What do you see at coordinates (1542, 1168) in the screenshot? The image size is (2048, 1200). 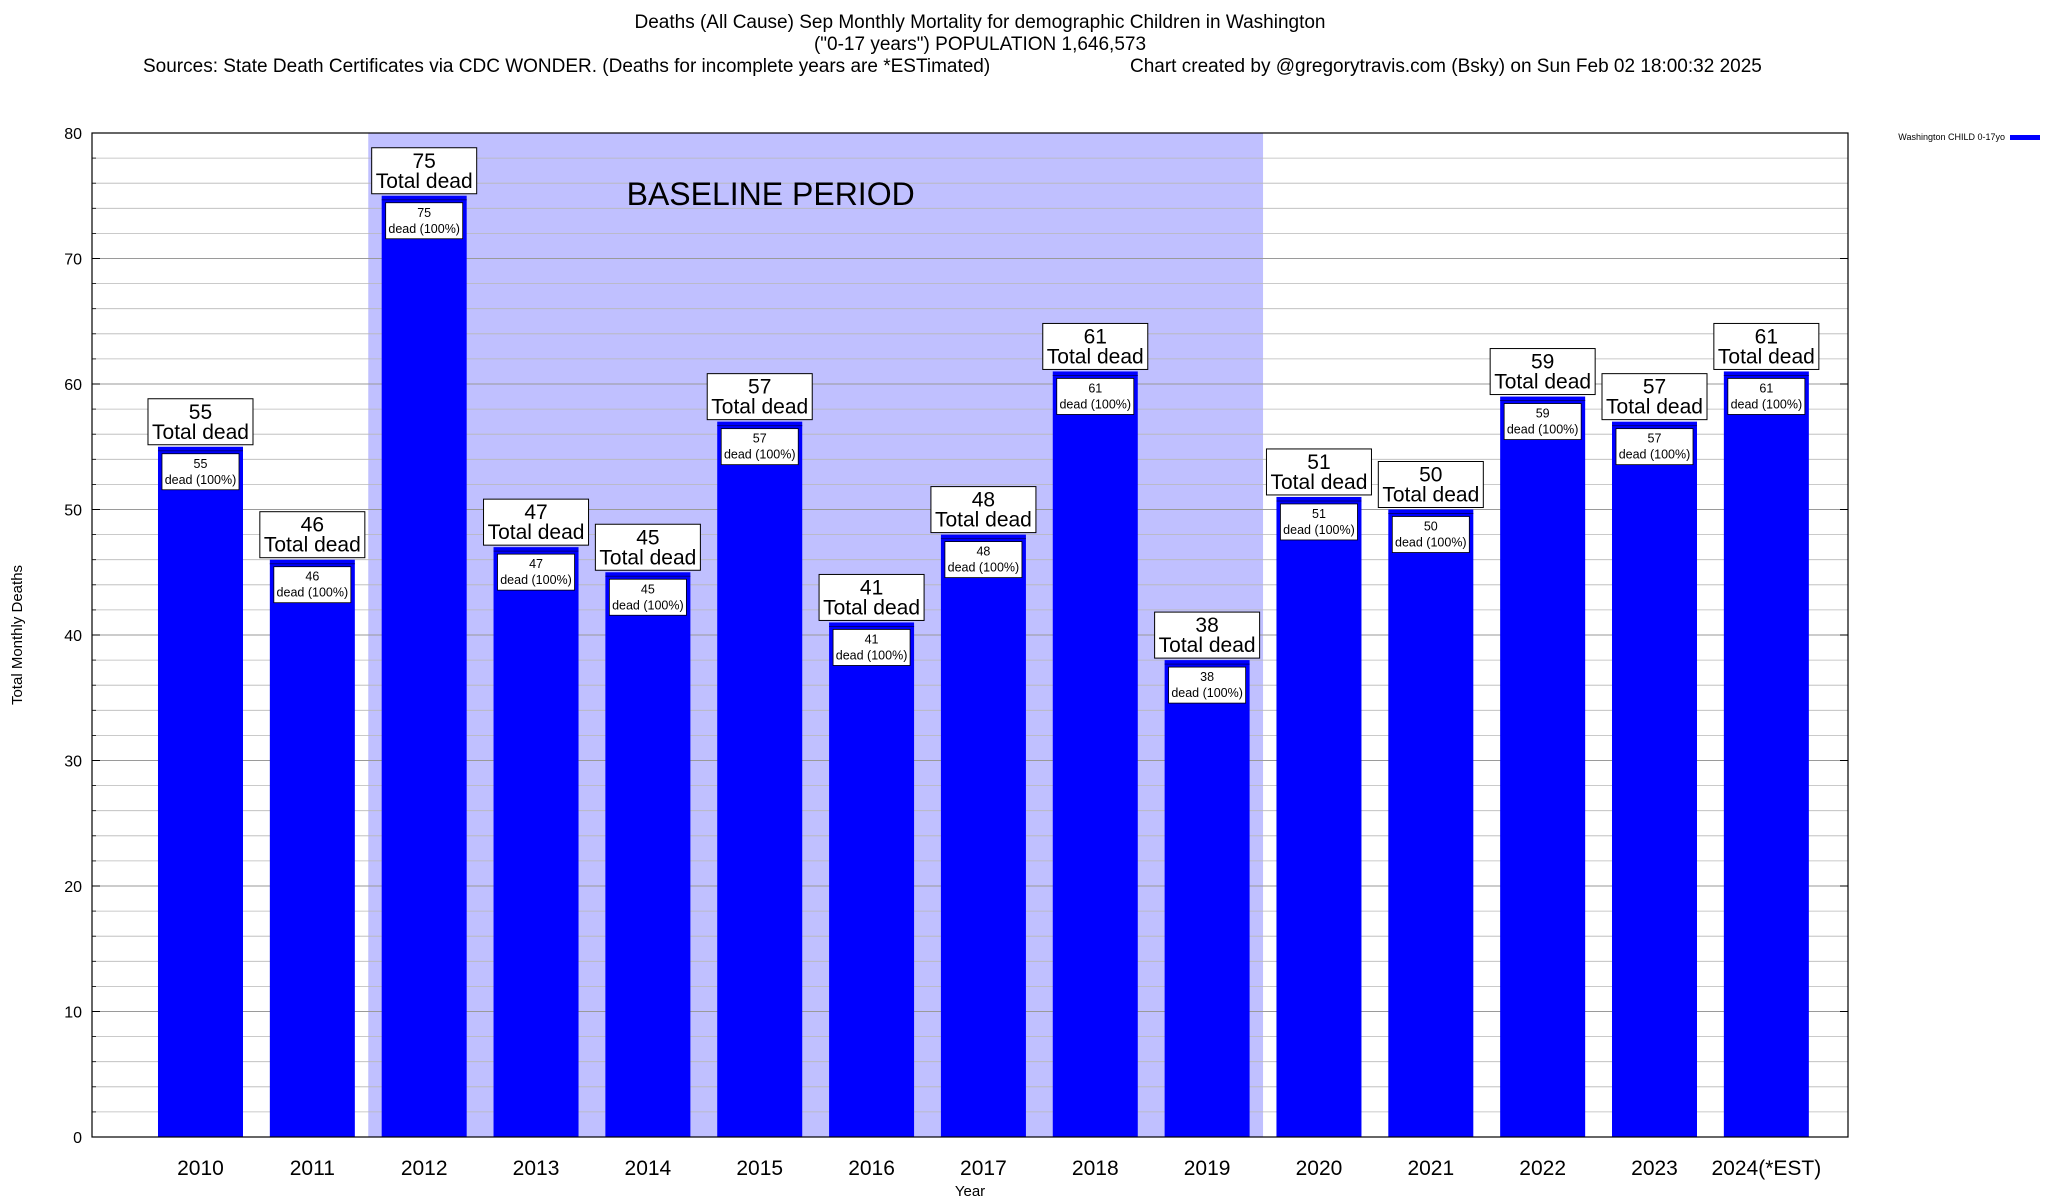 I see `x-tick-label: 2022` at bounding box center [1542, 1168].